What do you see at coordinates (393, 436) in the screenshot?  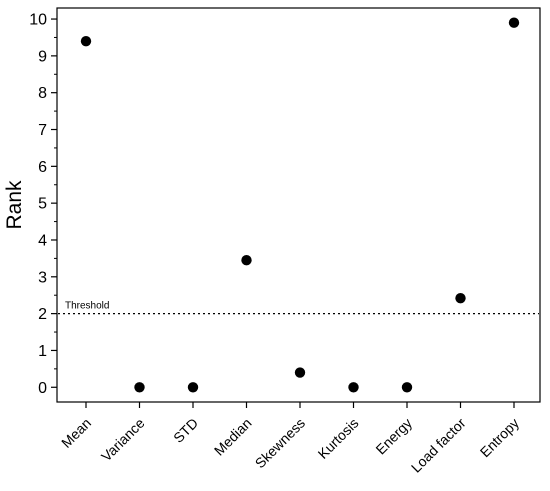 I see `x-tick-label: Energy` at bounding box center [393, 436].